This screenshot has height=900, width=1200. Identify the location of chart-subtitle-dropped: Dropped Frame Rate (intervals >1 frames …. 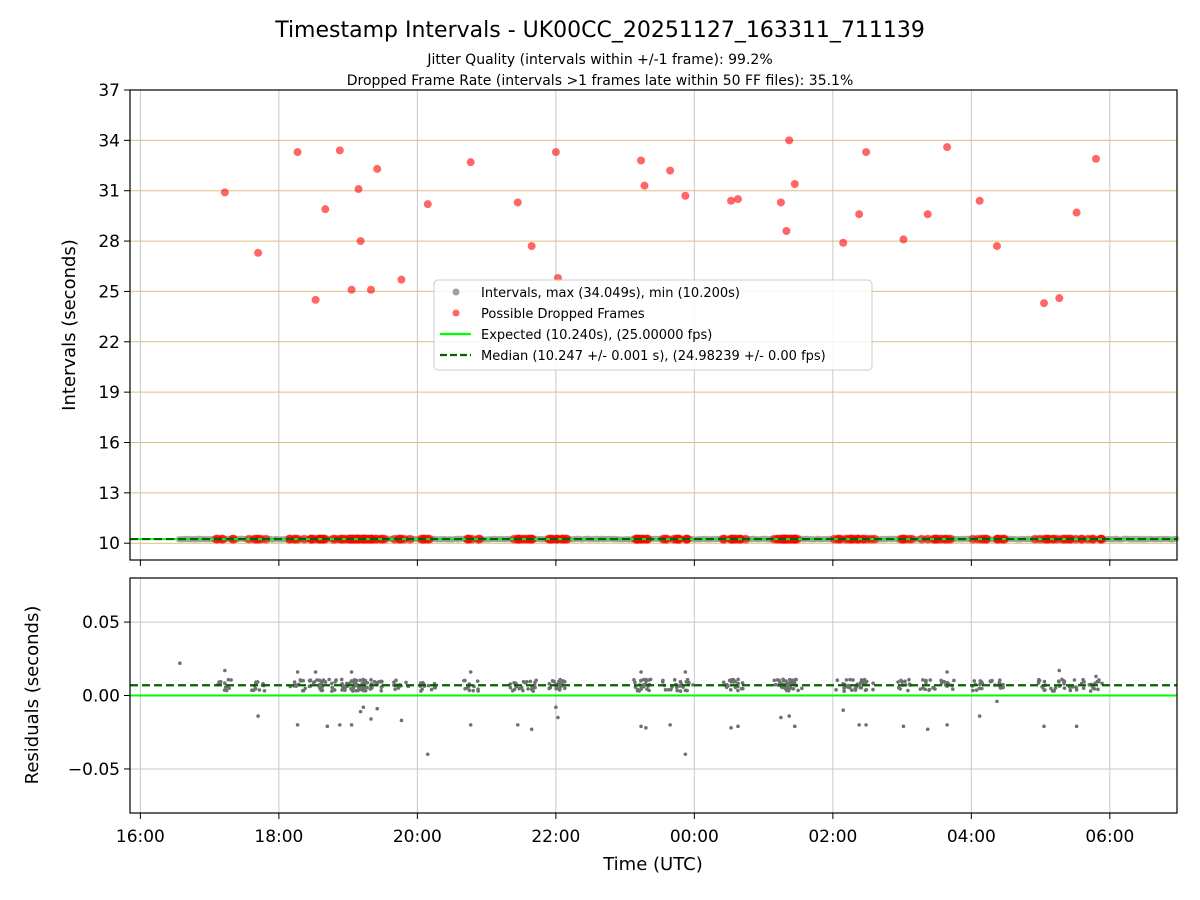
(600, 81).